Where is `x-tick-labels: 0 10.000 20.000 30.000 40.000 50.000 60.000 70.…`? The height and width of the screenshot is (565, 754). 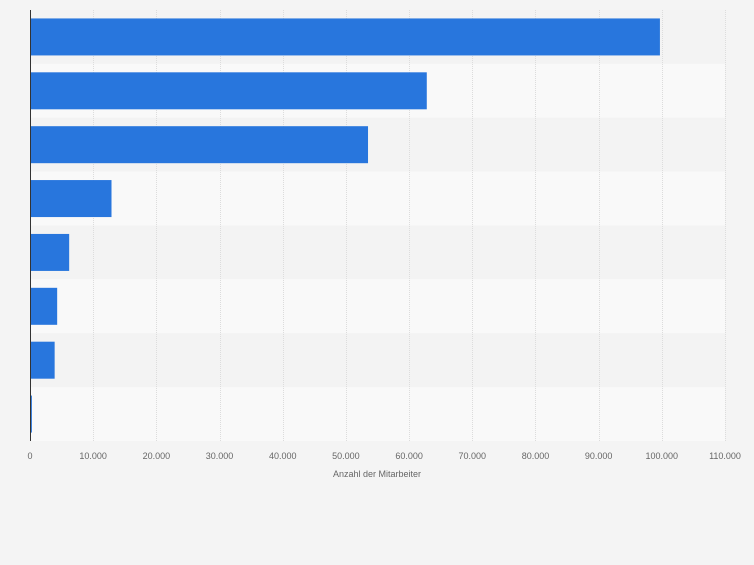 x-tick-labels: 0 10.000 20.000 30.000 40.000 50.000 60.000 70.… is located at coordinates (383, 456).